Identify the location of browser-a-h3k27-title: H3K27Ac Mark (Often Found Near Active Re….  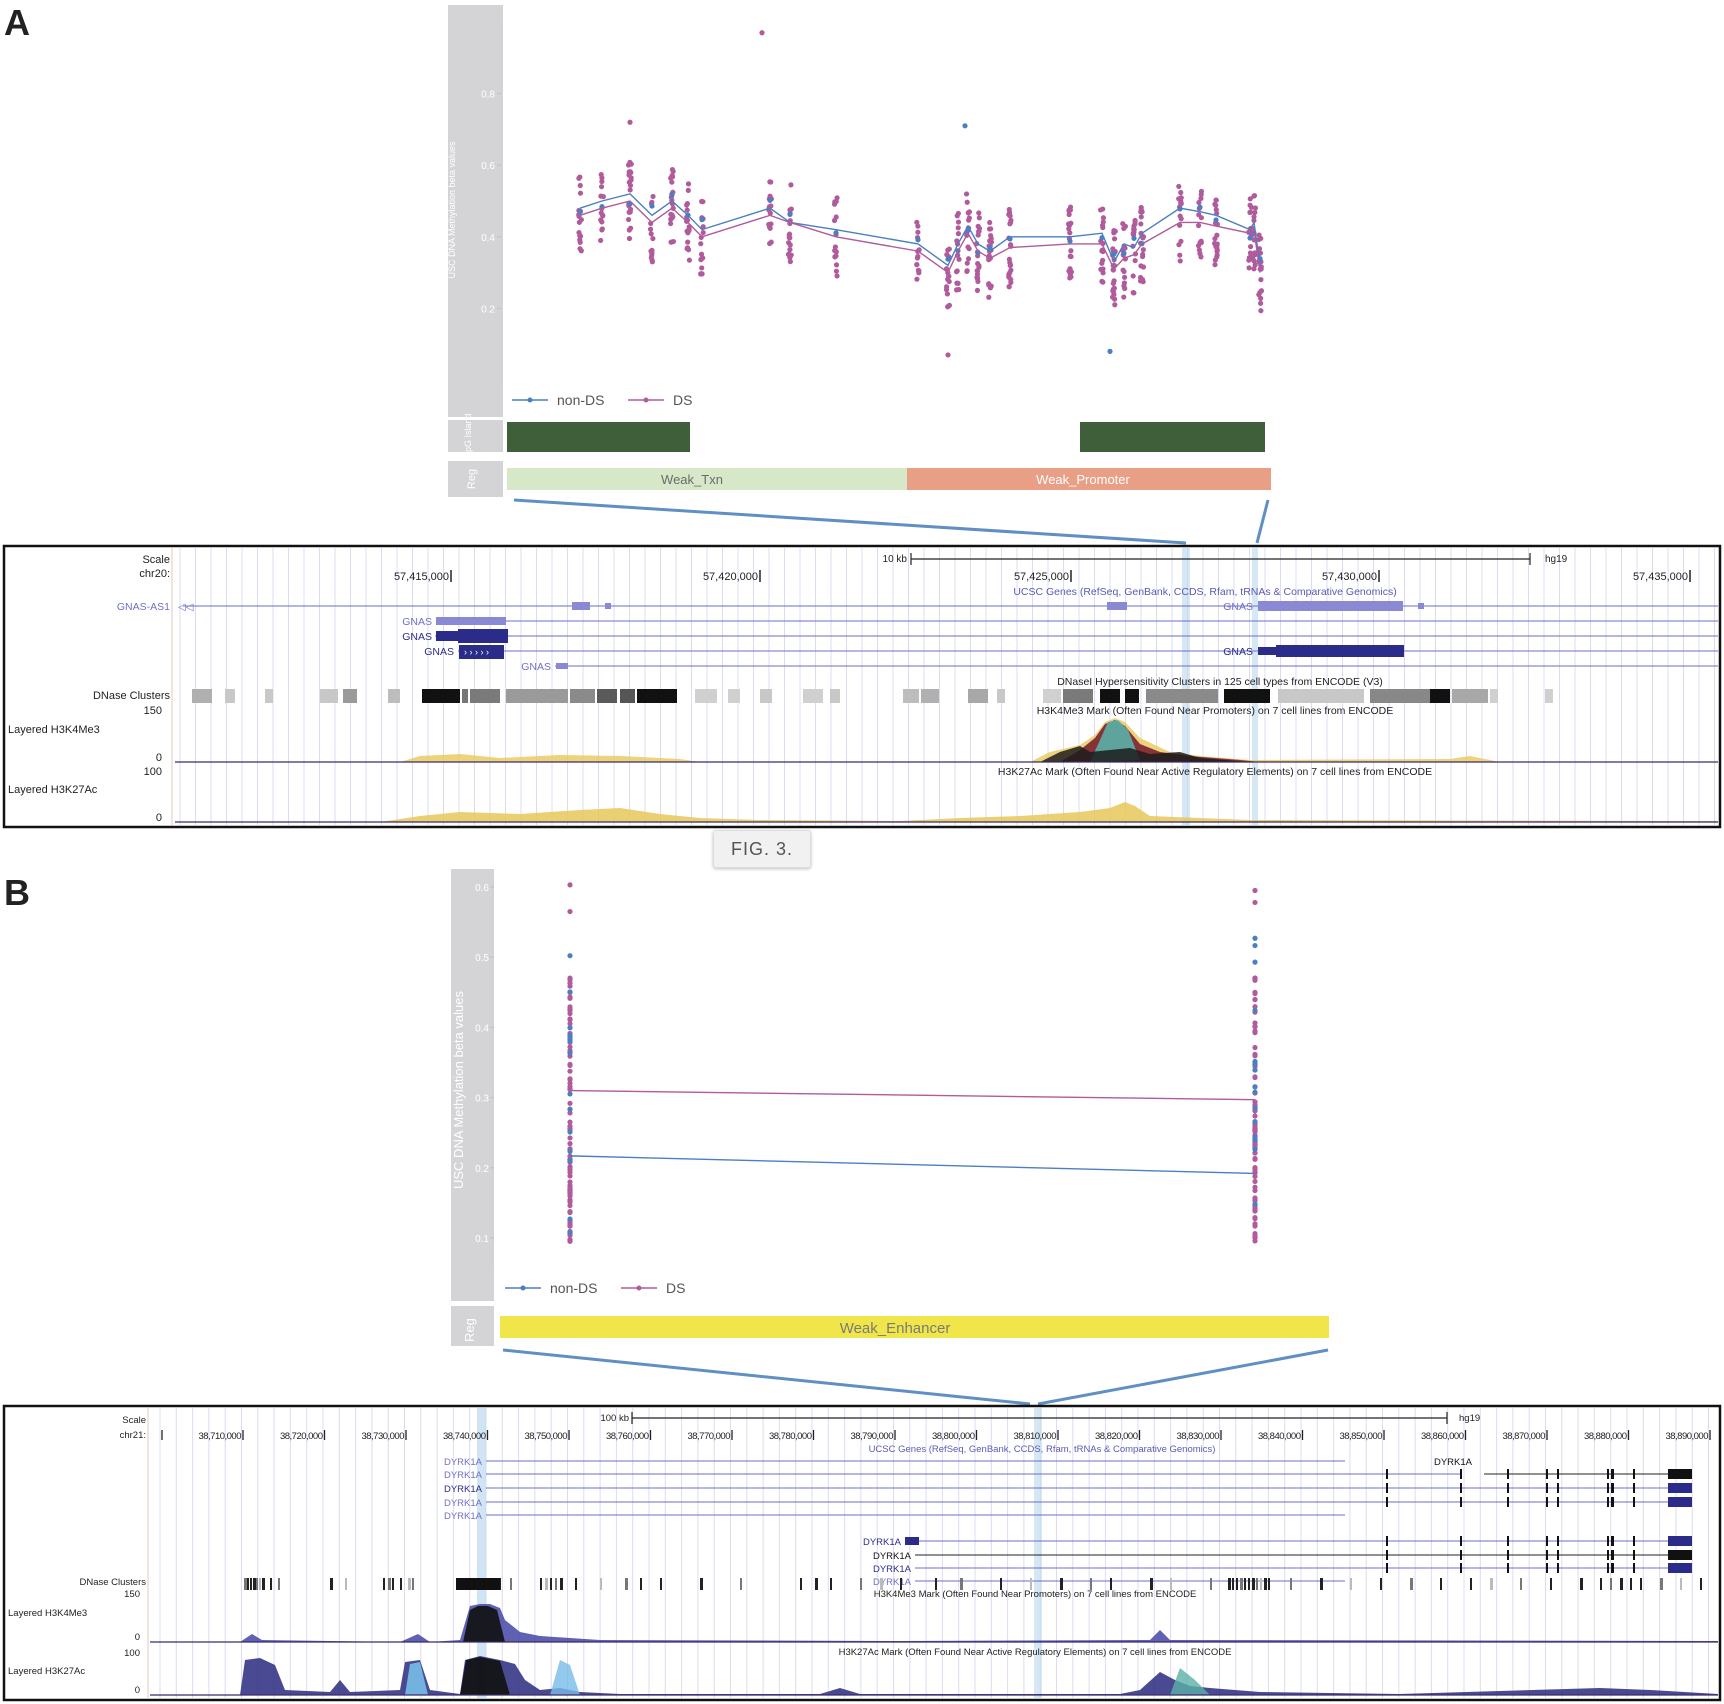
(1215, 772).